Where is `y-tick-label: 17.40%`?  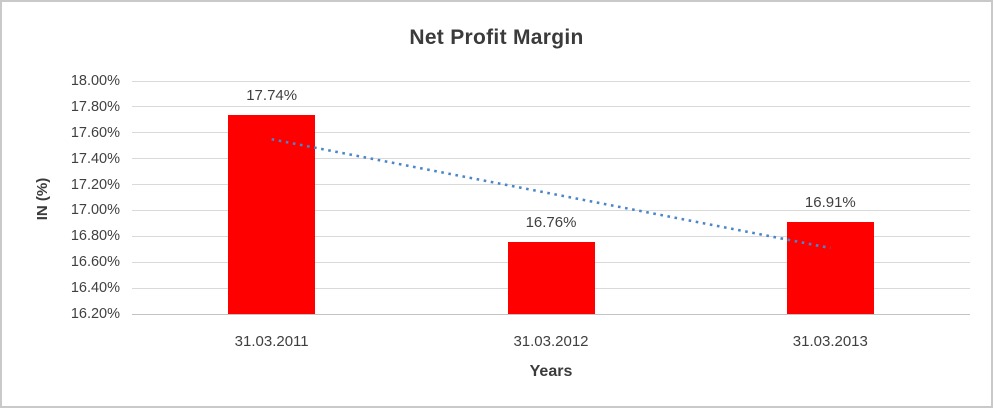 y-tick-label: 17.40% is located at coordinates (95, 158).